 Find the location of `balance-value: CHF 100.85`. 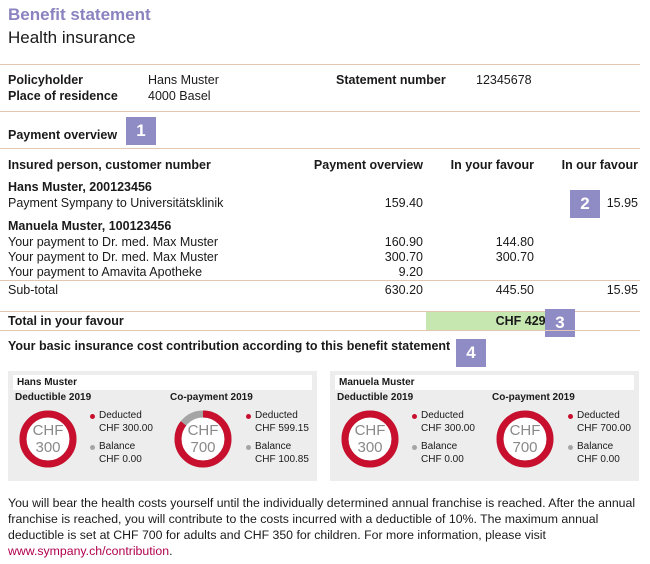

balance-value: CHF 100.85 is located at coordinates (282, 459).